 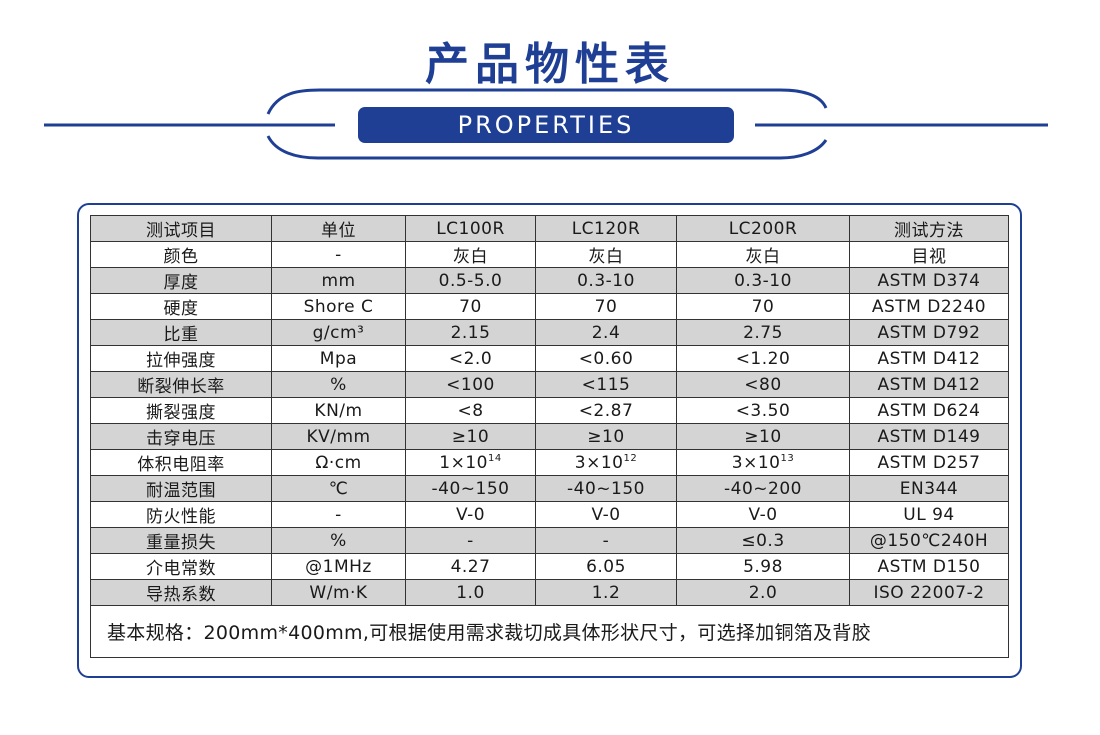 What do you see at coordinates (550, 64) in the screenshot?
I see `page-title: 产品物性表` at bounding box center [550, 64].